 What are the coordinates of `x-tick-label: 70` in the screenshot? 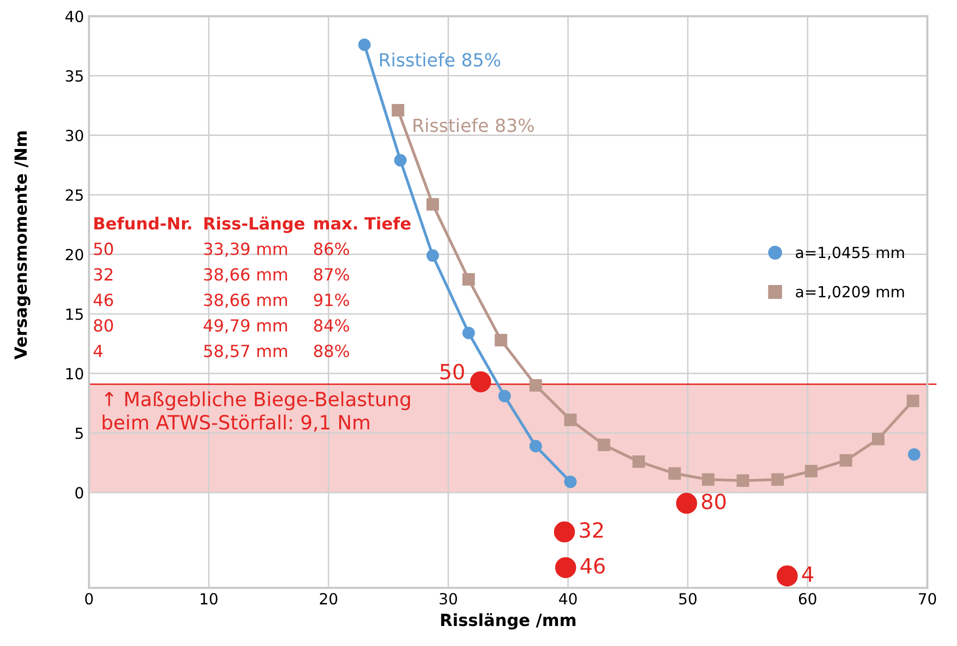 It's located at (927, 598).